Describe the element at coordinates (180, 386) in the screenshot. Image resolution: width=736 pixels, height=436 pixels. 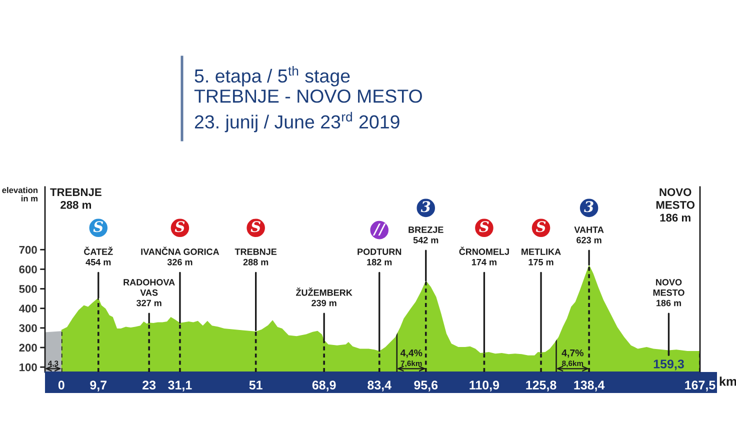
I see `x-tick-label: 31,1` at that location.